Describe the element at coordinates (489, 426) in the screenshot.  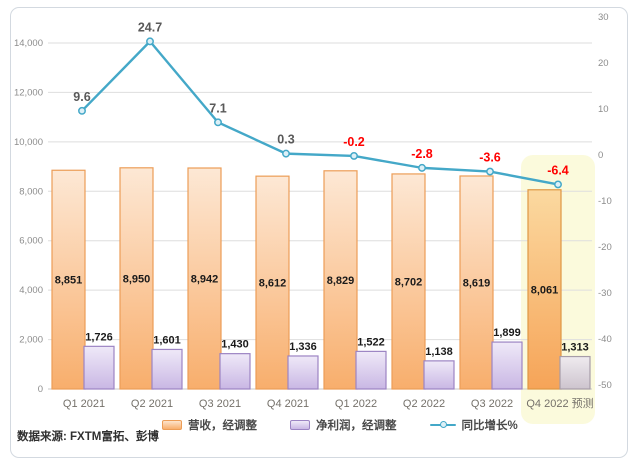
I see `legend-label-growth: 同比增长%` at that location.